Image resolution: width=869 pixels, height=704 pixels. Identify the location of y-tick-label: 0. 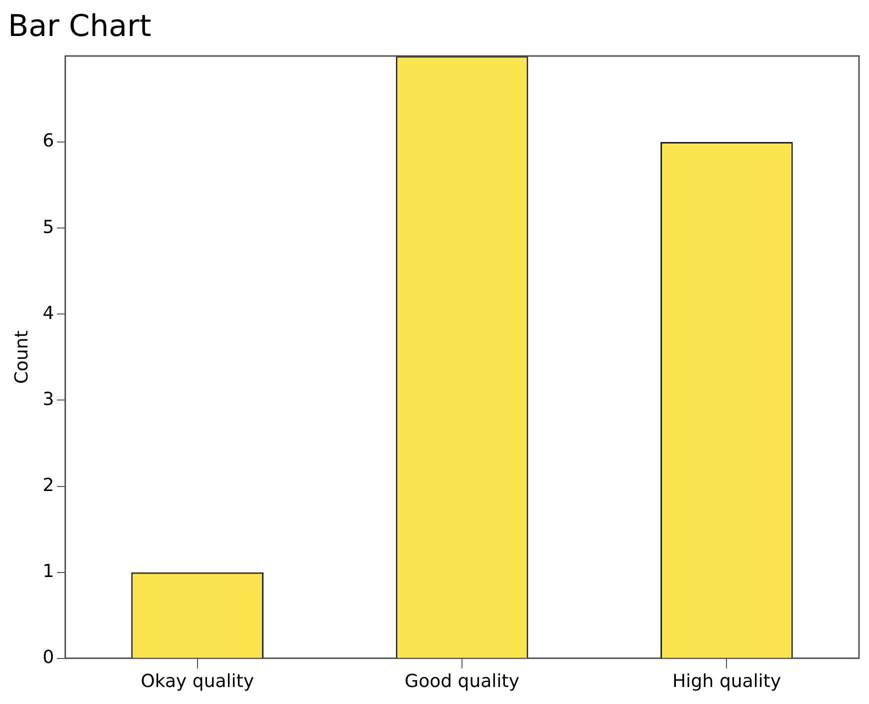
(48, 657).